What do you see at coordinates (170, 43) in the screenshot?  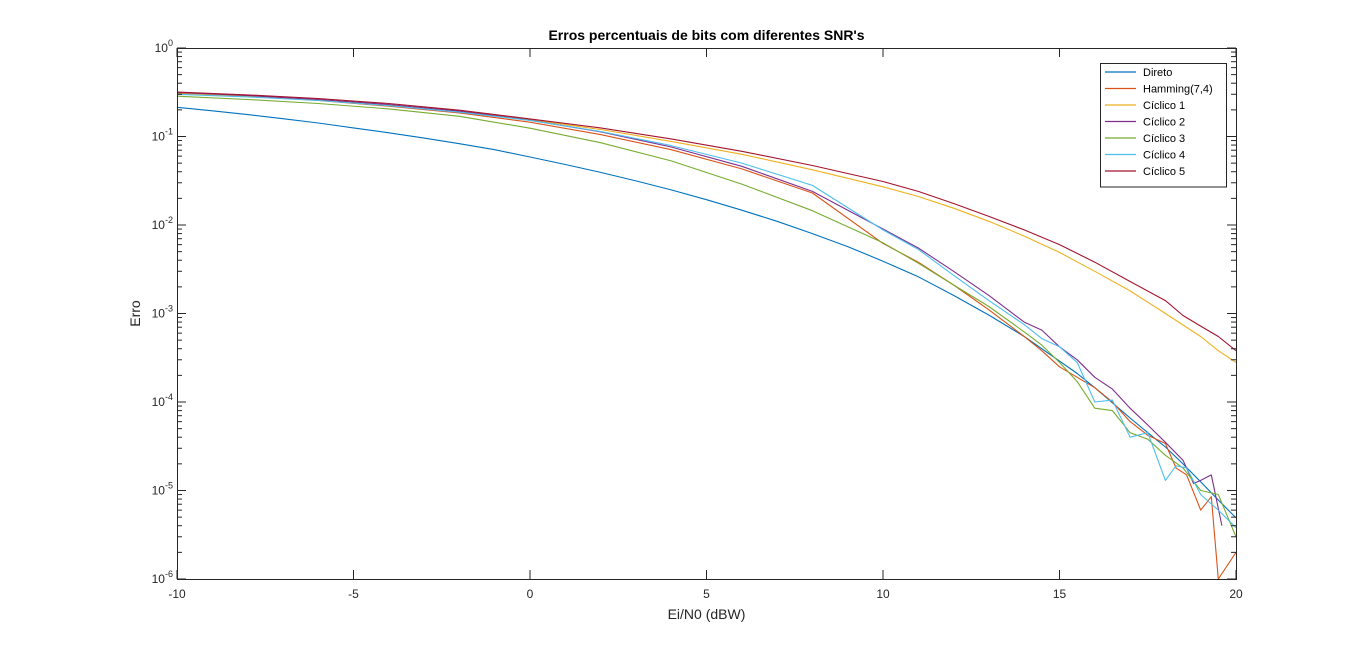 I see `y-tick-exponent: 0` at bounding box center [170, 43].